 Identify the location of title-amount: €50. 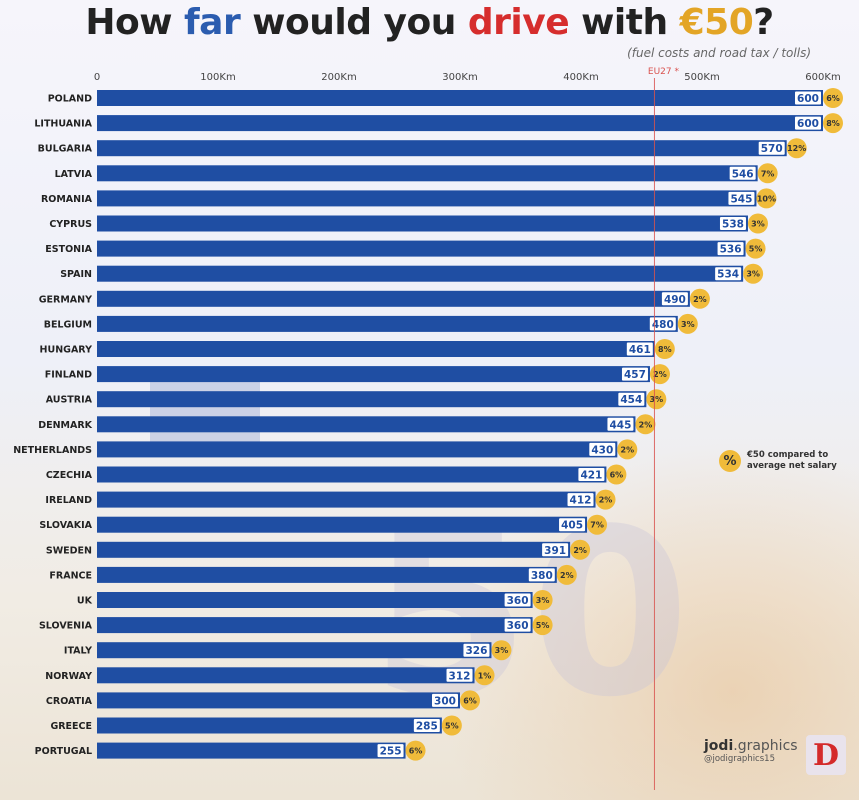
(716, 22).